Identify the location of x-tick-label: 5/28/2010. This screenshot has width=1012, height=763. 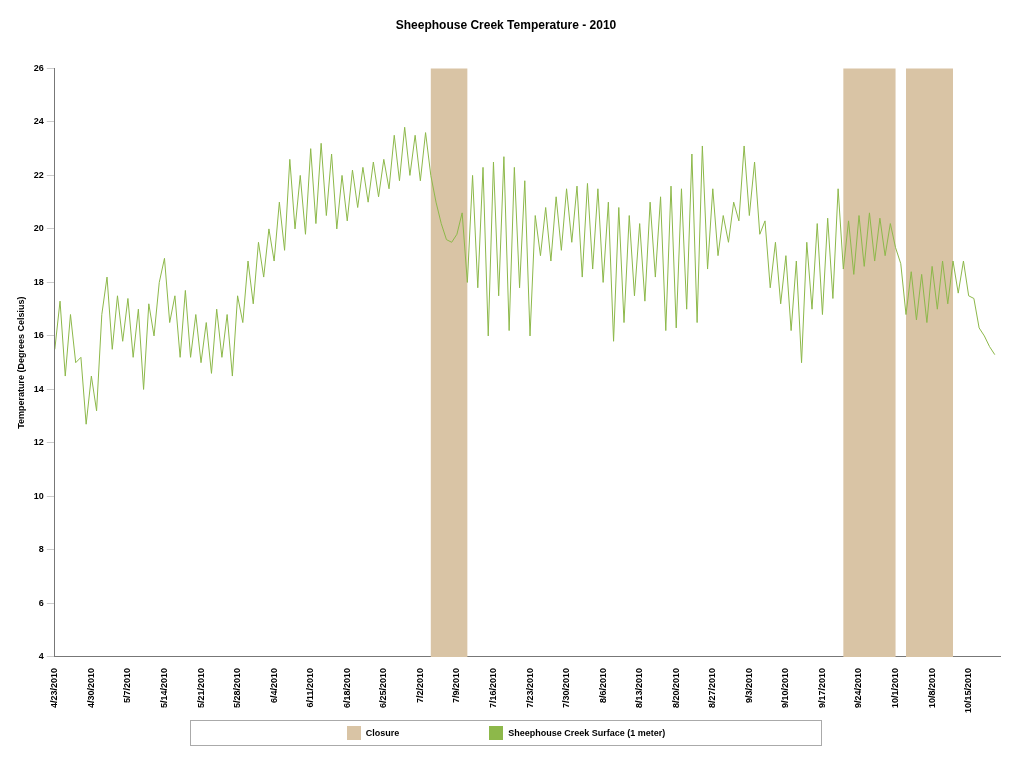
(237, 687).